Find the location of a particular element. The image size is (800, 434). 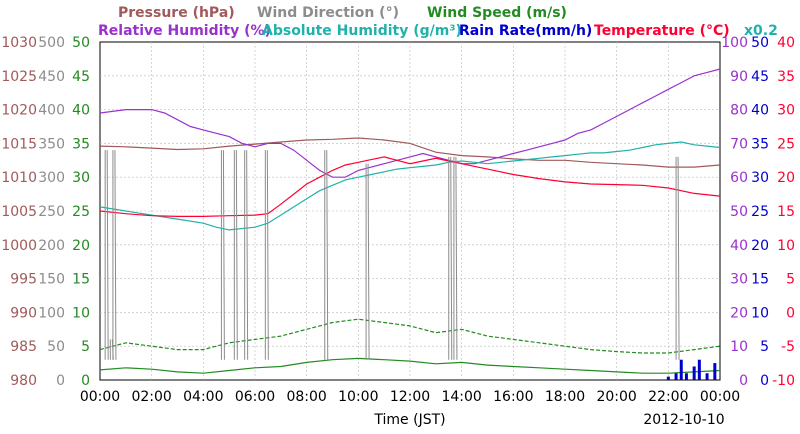

x-tick-label: 16:00 is located at coordinates (513, 397).